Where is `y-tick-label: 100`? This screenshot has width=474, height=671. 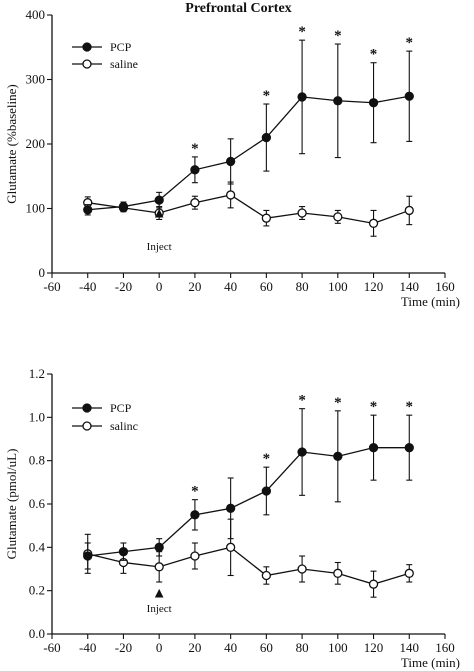
y-tick-label: 100 is located at coordinates (36, 208).